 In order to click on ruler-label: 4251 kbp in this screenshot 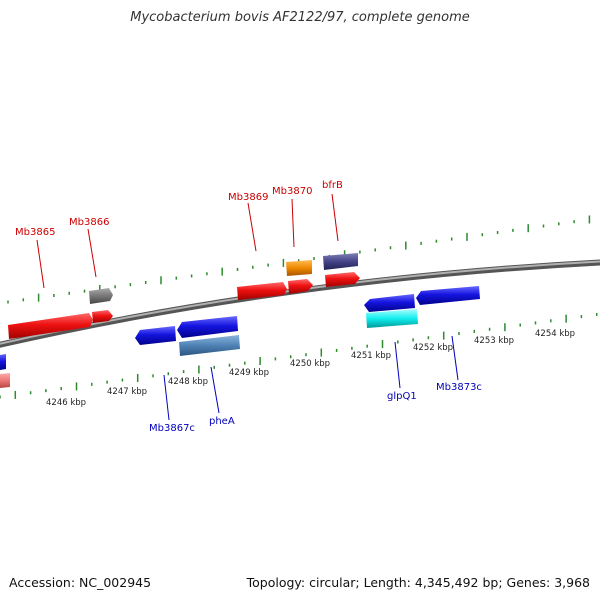, I will do `click(371, 356)`.